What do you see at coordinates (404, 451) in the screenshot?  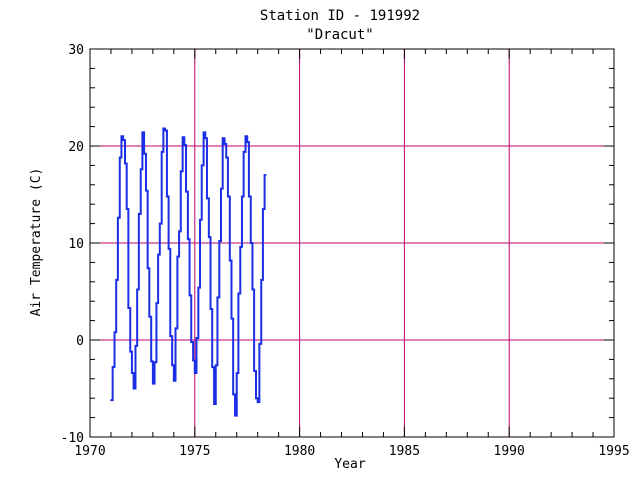 I see `x-tick-label-1985: 1985` at bounding box center [404, 451].